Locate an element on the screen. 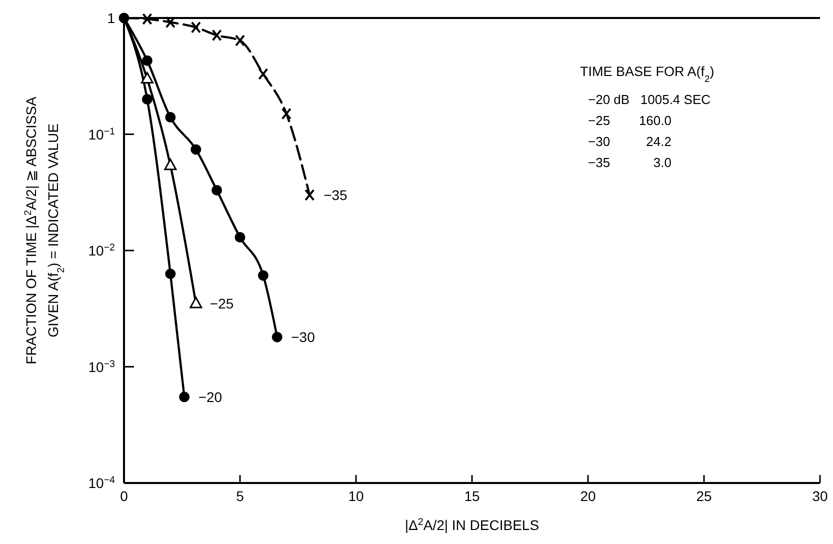 This screenshot has height=544, width=833. annotation: −35 3.0 is located at coordinates (630, 162).